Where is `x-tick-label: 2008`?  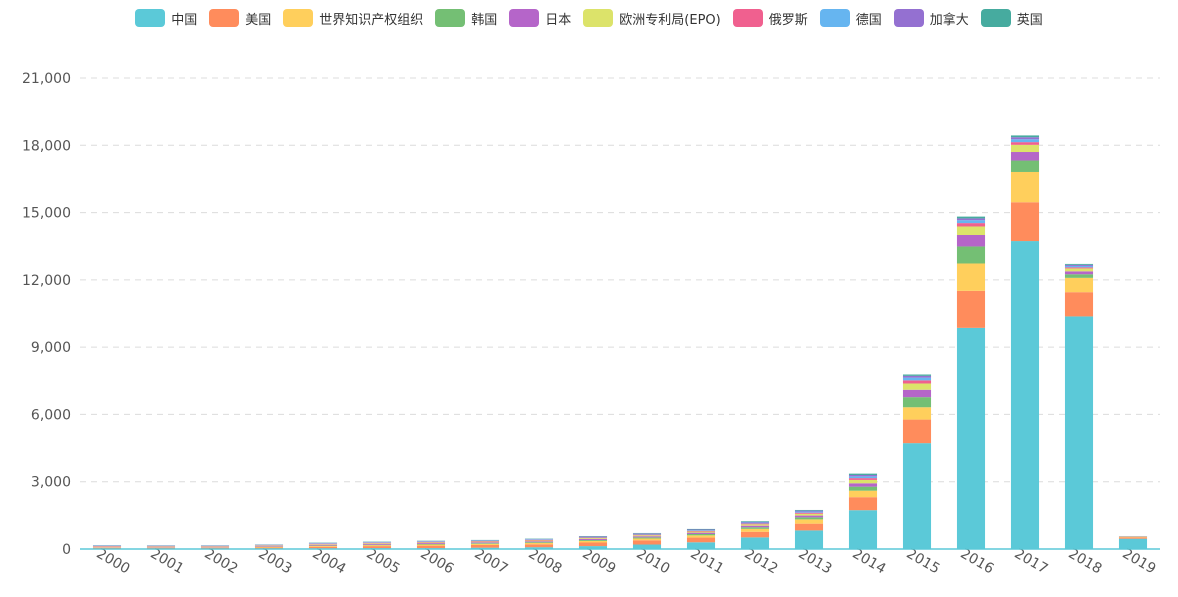
x-tick-label: 2008 is located at coordinates (545, 562).